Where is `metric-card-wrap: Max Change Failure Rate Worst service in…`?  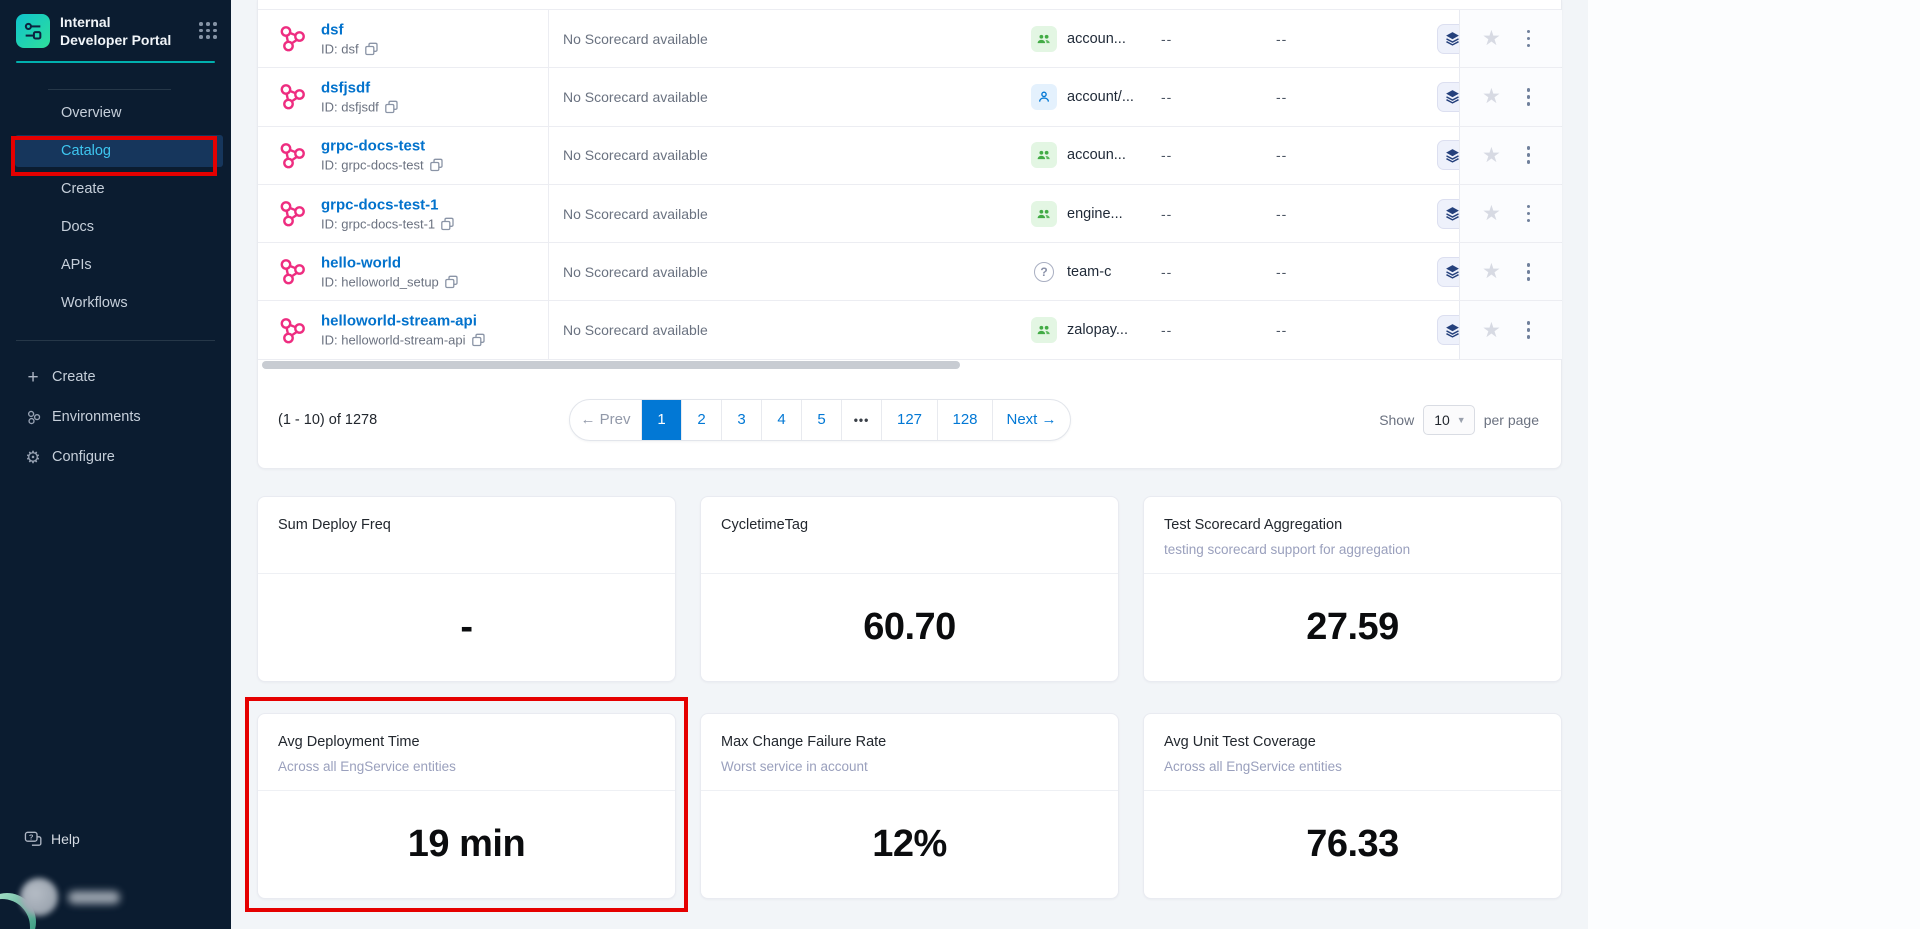 metric-card-wrap: Max Change Failure Rate Worst service in… is located at coordinates (909, 806).